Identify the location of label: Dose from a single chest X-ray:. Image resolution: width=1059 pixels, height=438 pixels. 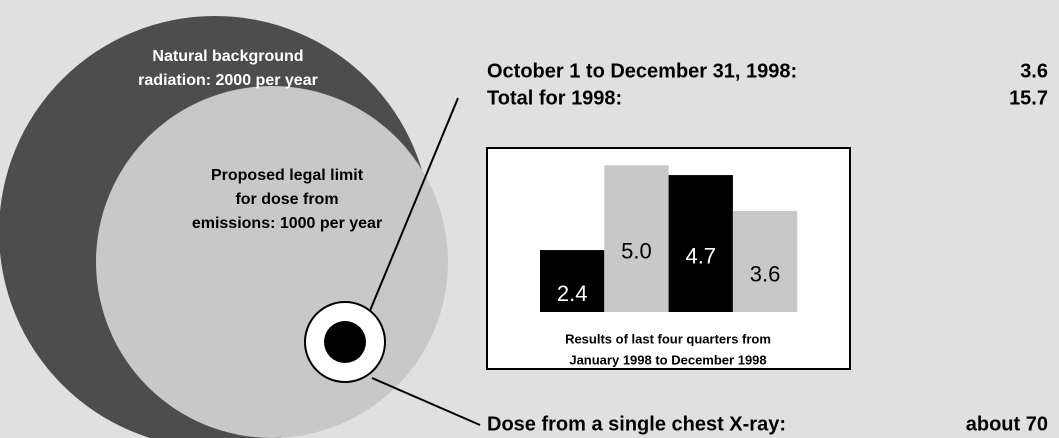
(636, 424).